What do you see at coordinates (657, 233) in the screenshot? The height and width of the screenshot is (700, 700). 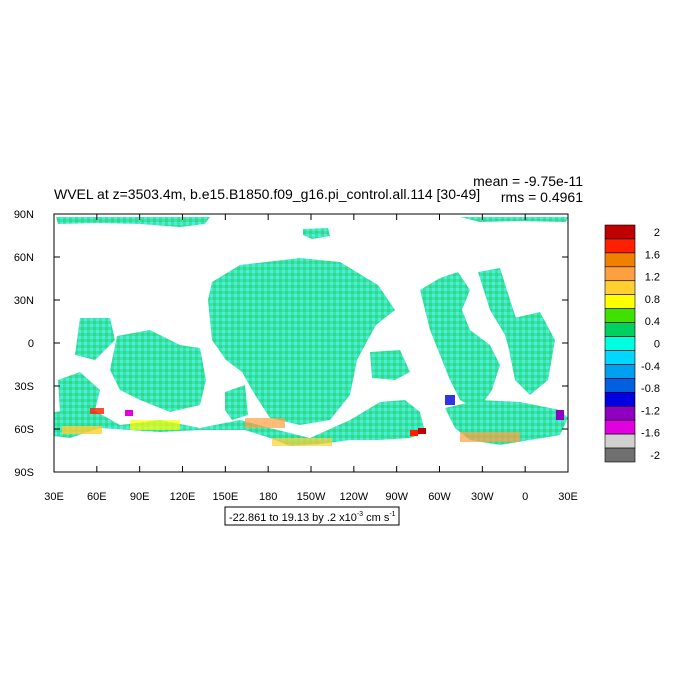 I see `colorbar-label: 2` at bounding box center [657, 233].